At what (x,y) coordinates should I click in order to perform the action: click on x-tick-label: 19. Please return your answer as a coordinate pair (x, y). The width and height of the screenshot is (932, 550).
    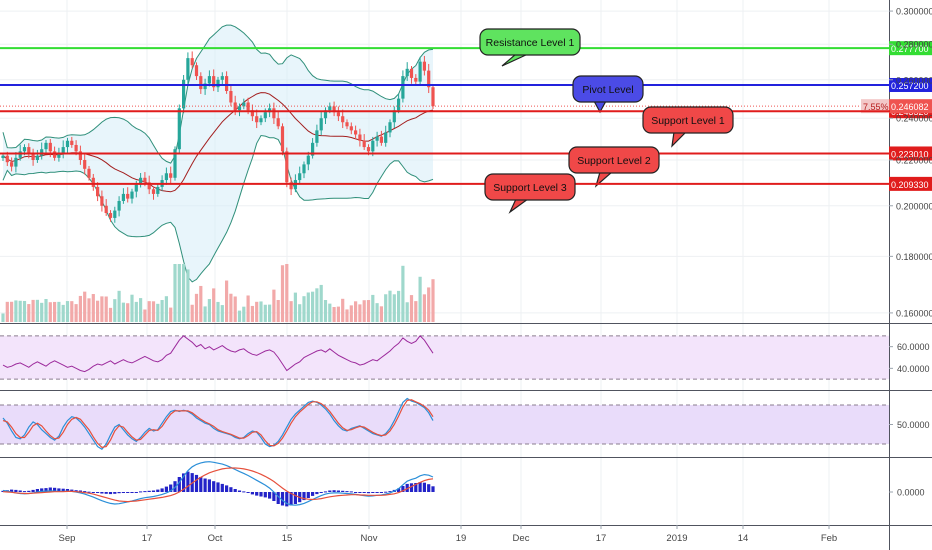
    Looking at the image, I should click on (461, 538).